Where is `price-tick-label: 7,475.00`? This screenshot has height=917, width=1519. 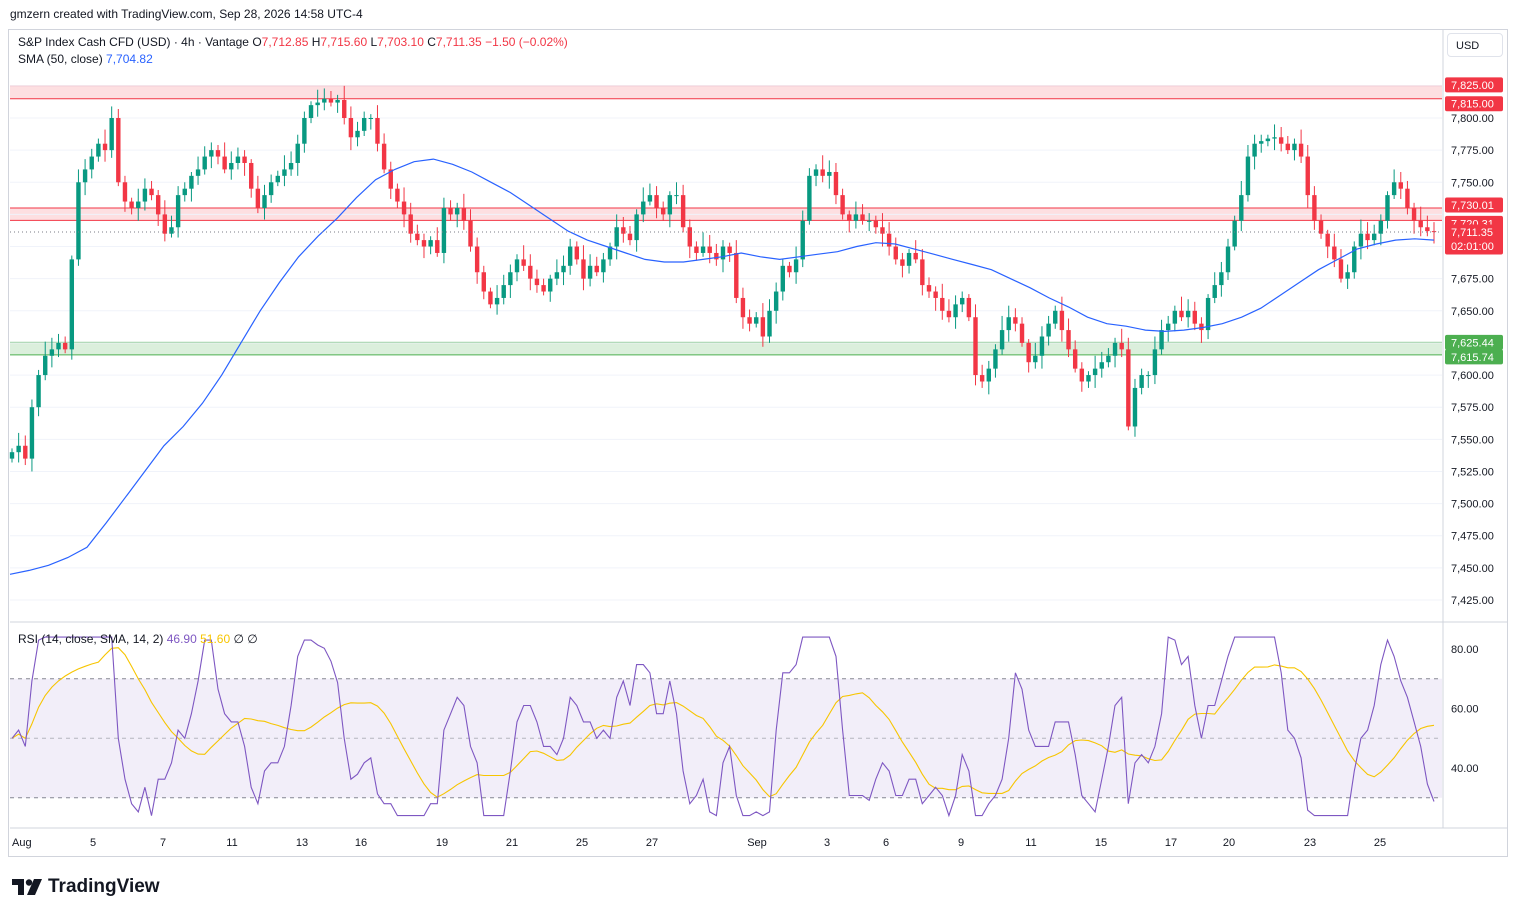 price-tick-label: 7,475.00 is located at coordinates (1472, 537).